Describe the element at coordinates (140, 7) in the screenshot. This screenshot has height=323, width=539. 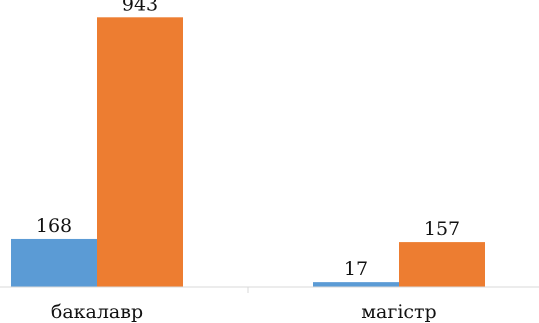
I see `data-label-бакалавр-series-2: 943` at that location.